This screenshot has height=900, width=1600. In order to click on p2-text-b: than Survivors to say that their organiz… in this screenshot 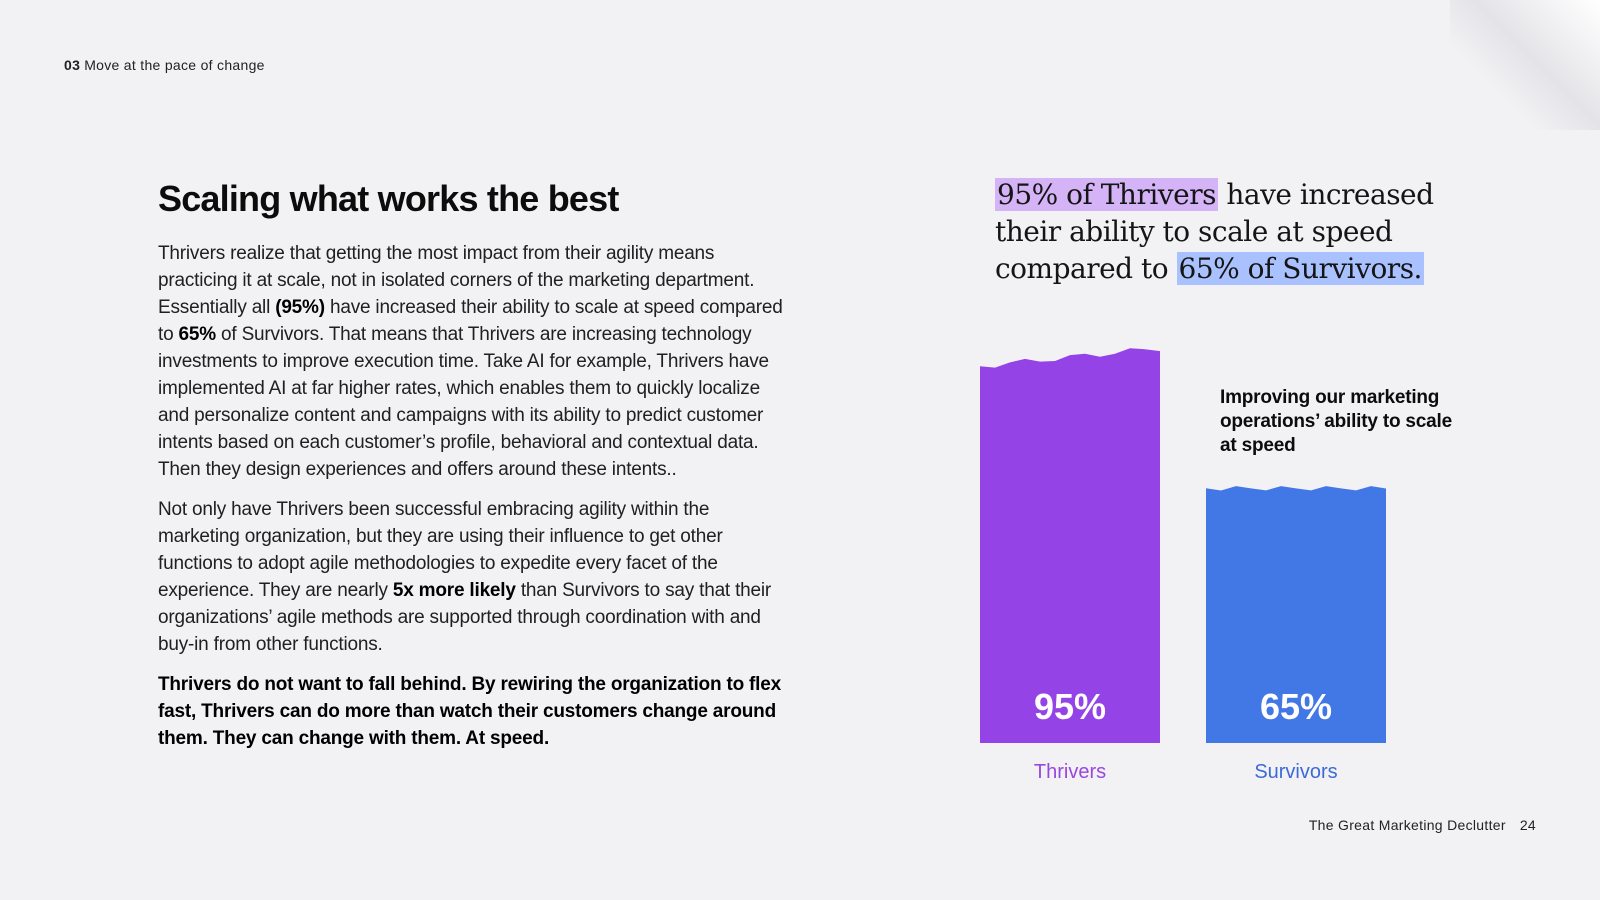, I will do `click(465, 617)`.